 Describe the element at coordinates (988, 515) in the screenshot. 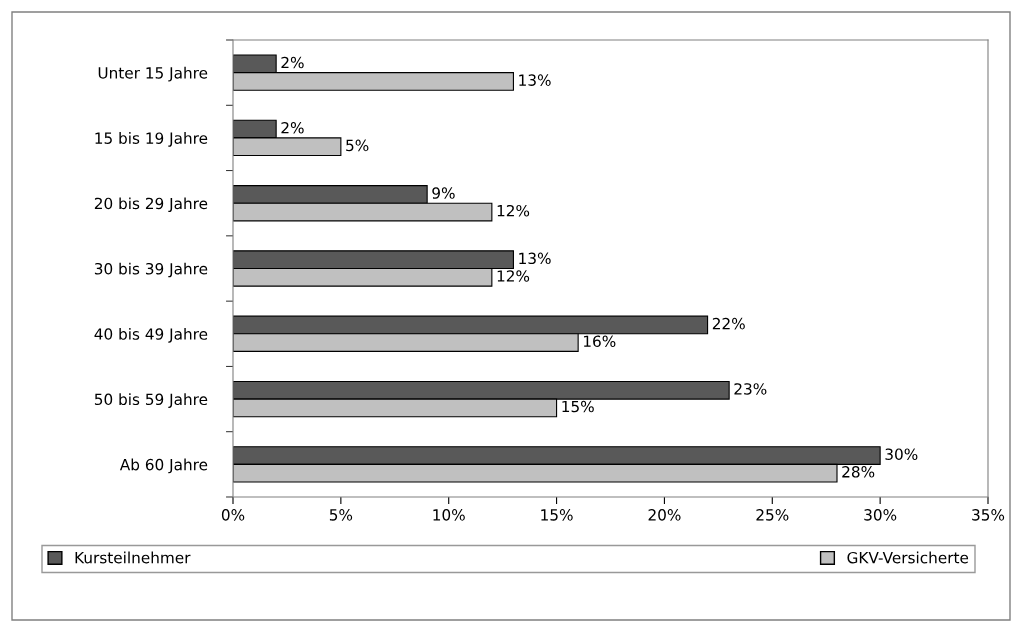

I see `x-tick-label: 35%` at that location.